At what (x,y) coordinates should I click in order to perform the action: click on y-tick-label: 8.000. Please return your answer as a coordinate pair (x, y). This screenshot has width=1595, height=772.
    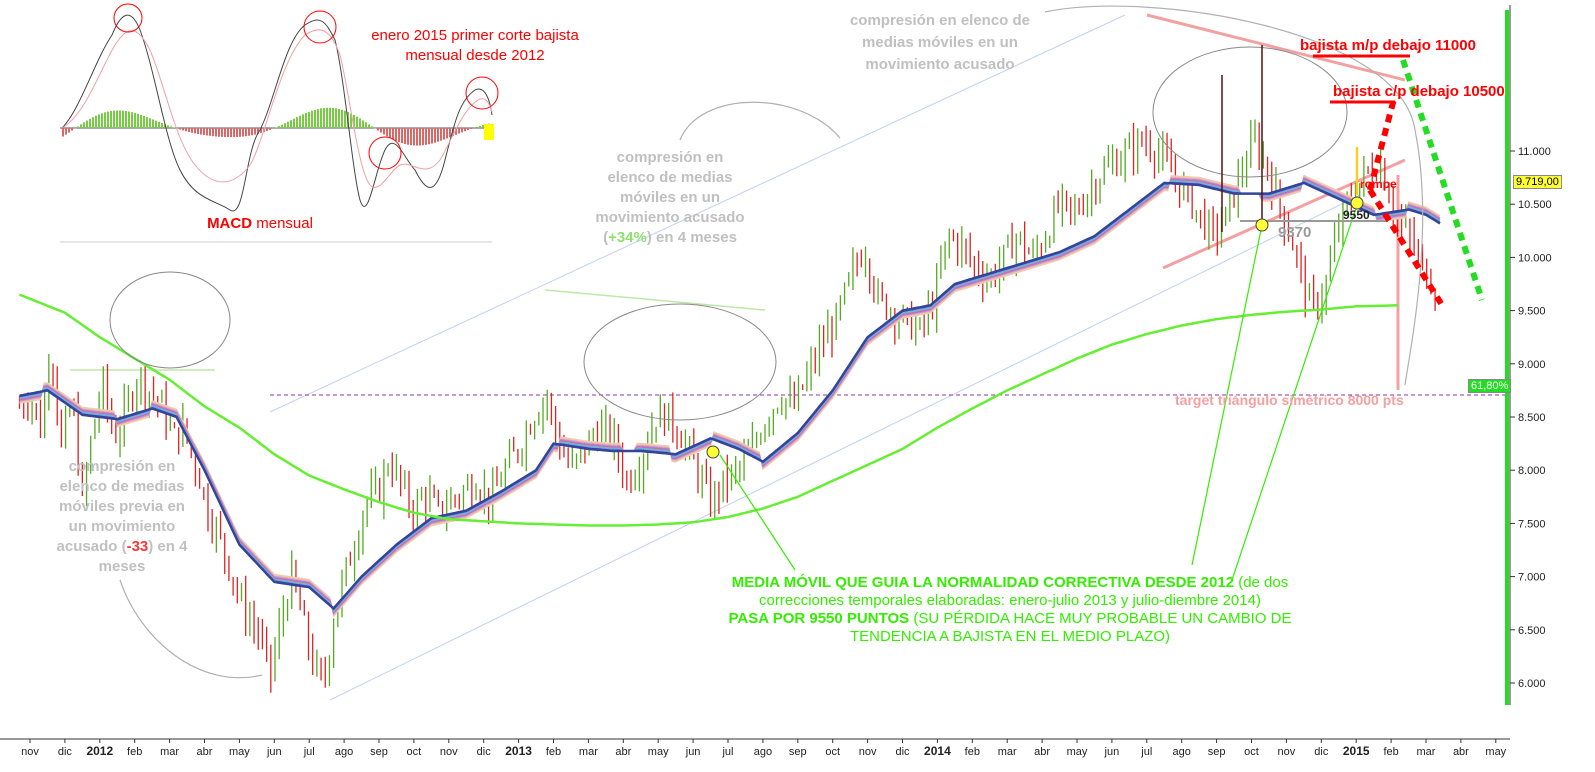
    Looking at the image, I should click on (1532, 471).